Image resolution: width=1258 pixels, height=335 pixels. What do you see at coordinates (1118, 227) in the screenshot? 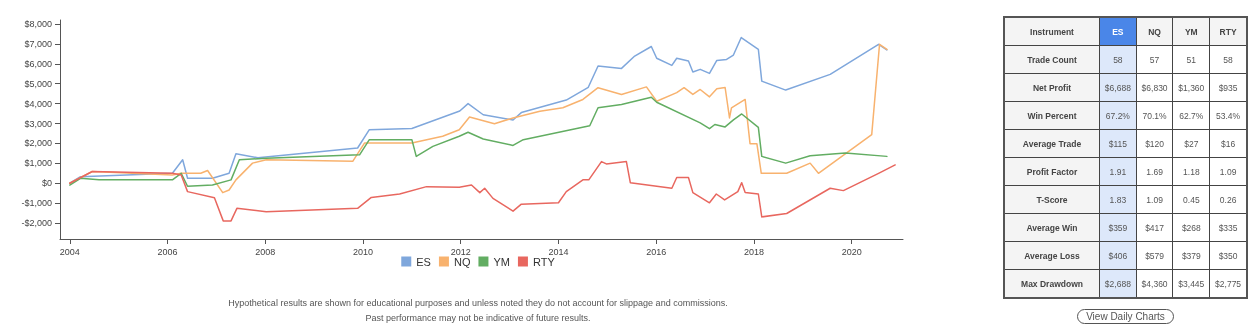
I see `text: $359` at bounding box center [1118, 227].